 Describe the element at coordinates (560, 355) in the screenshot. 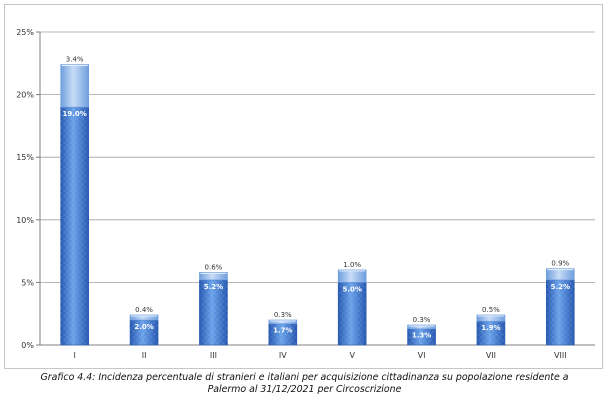

I see `x-tick-label-VIII: VIII` at that location.